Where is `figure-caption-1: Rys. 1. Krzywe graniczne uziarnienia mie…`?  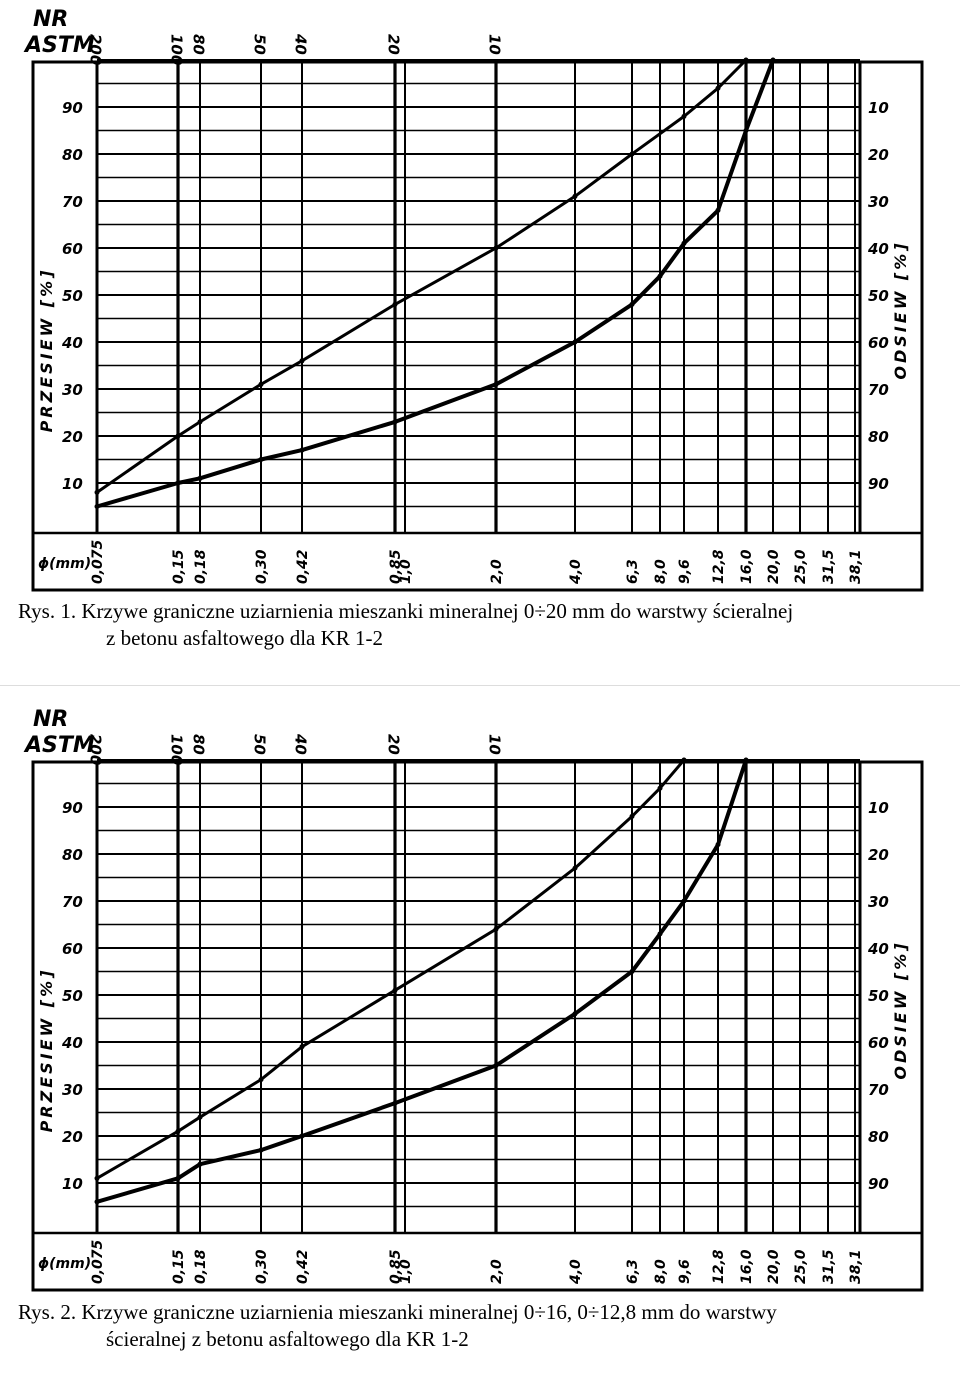 figure-caption-1: Rys. 1. Krzywe graniczne uziarnienia mie… is located at coordinates (488, 625).